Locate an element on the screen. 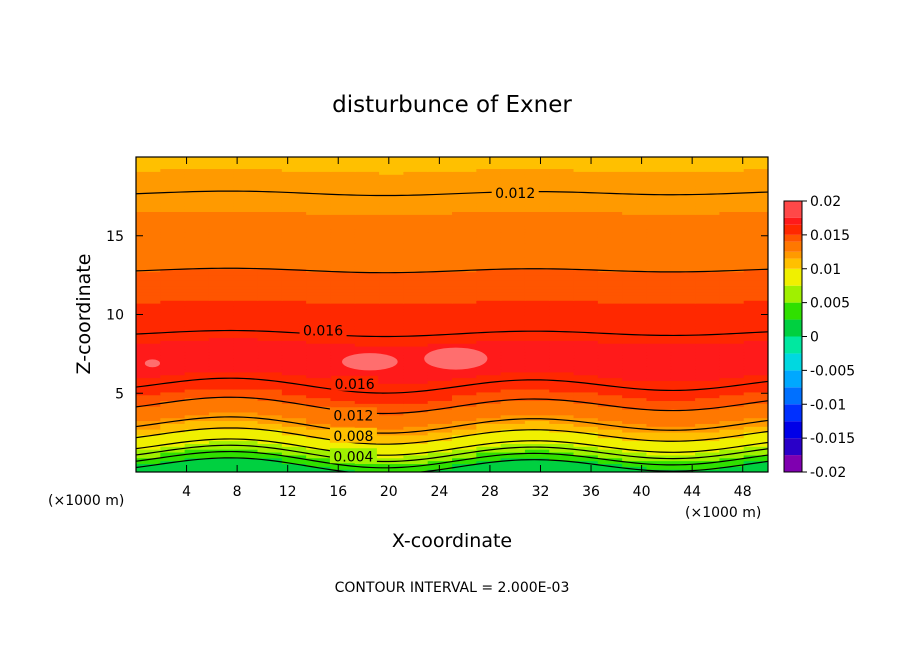  contour-label: 0.012 is located at coordinates (353, 416).